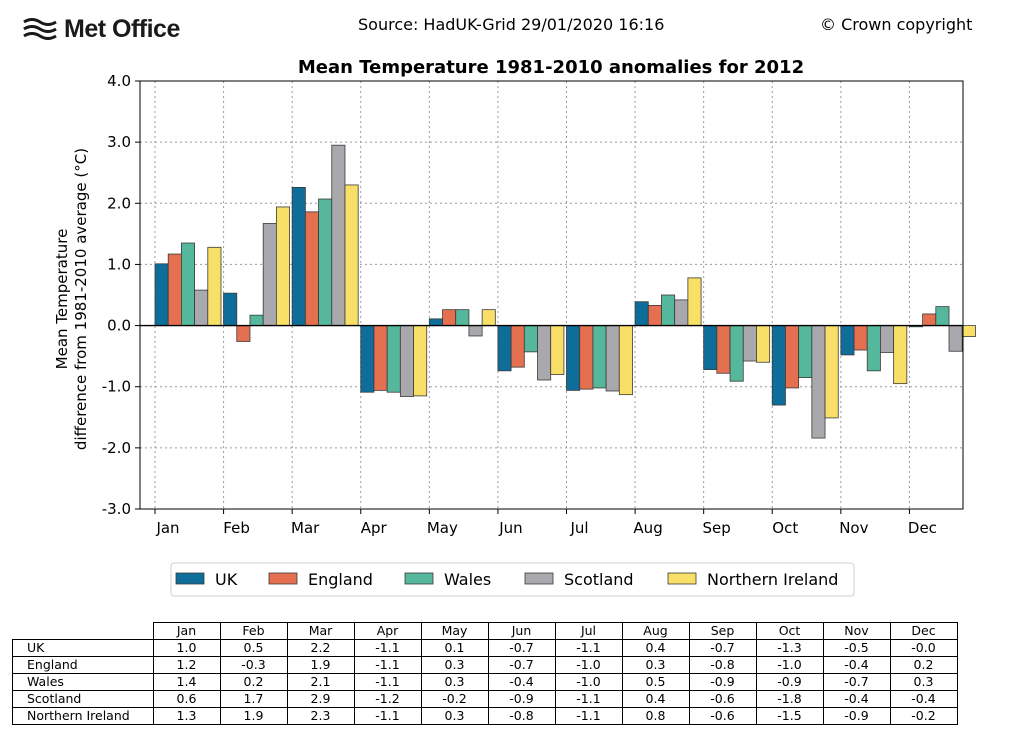 The height and width of the screenshot is (748, 1024). I want to click on table-corner, so click(83, 631).